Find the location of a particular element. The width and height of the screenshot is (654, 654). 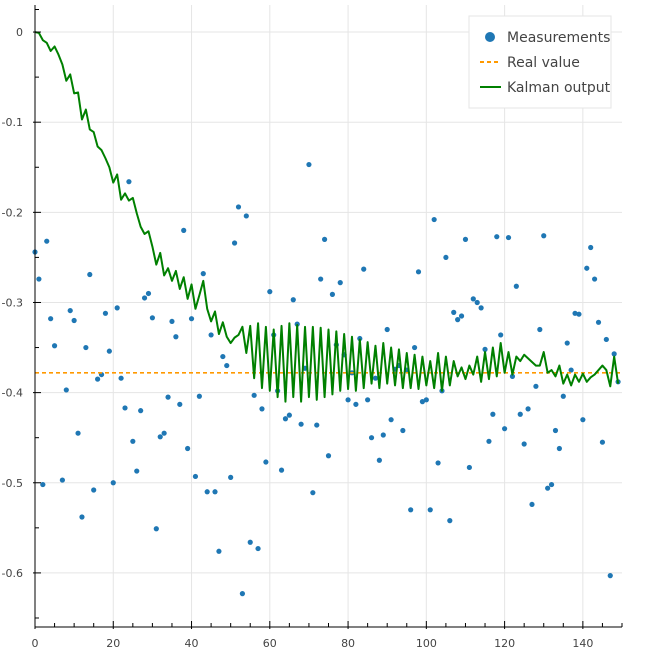

y-tick-label: 0 is located at coordinates (19, 32).